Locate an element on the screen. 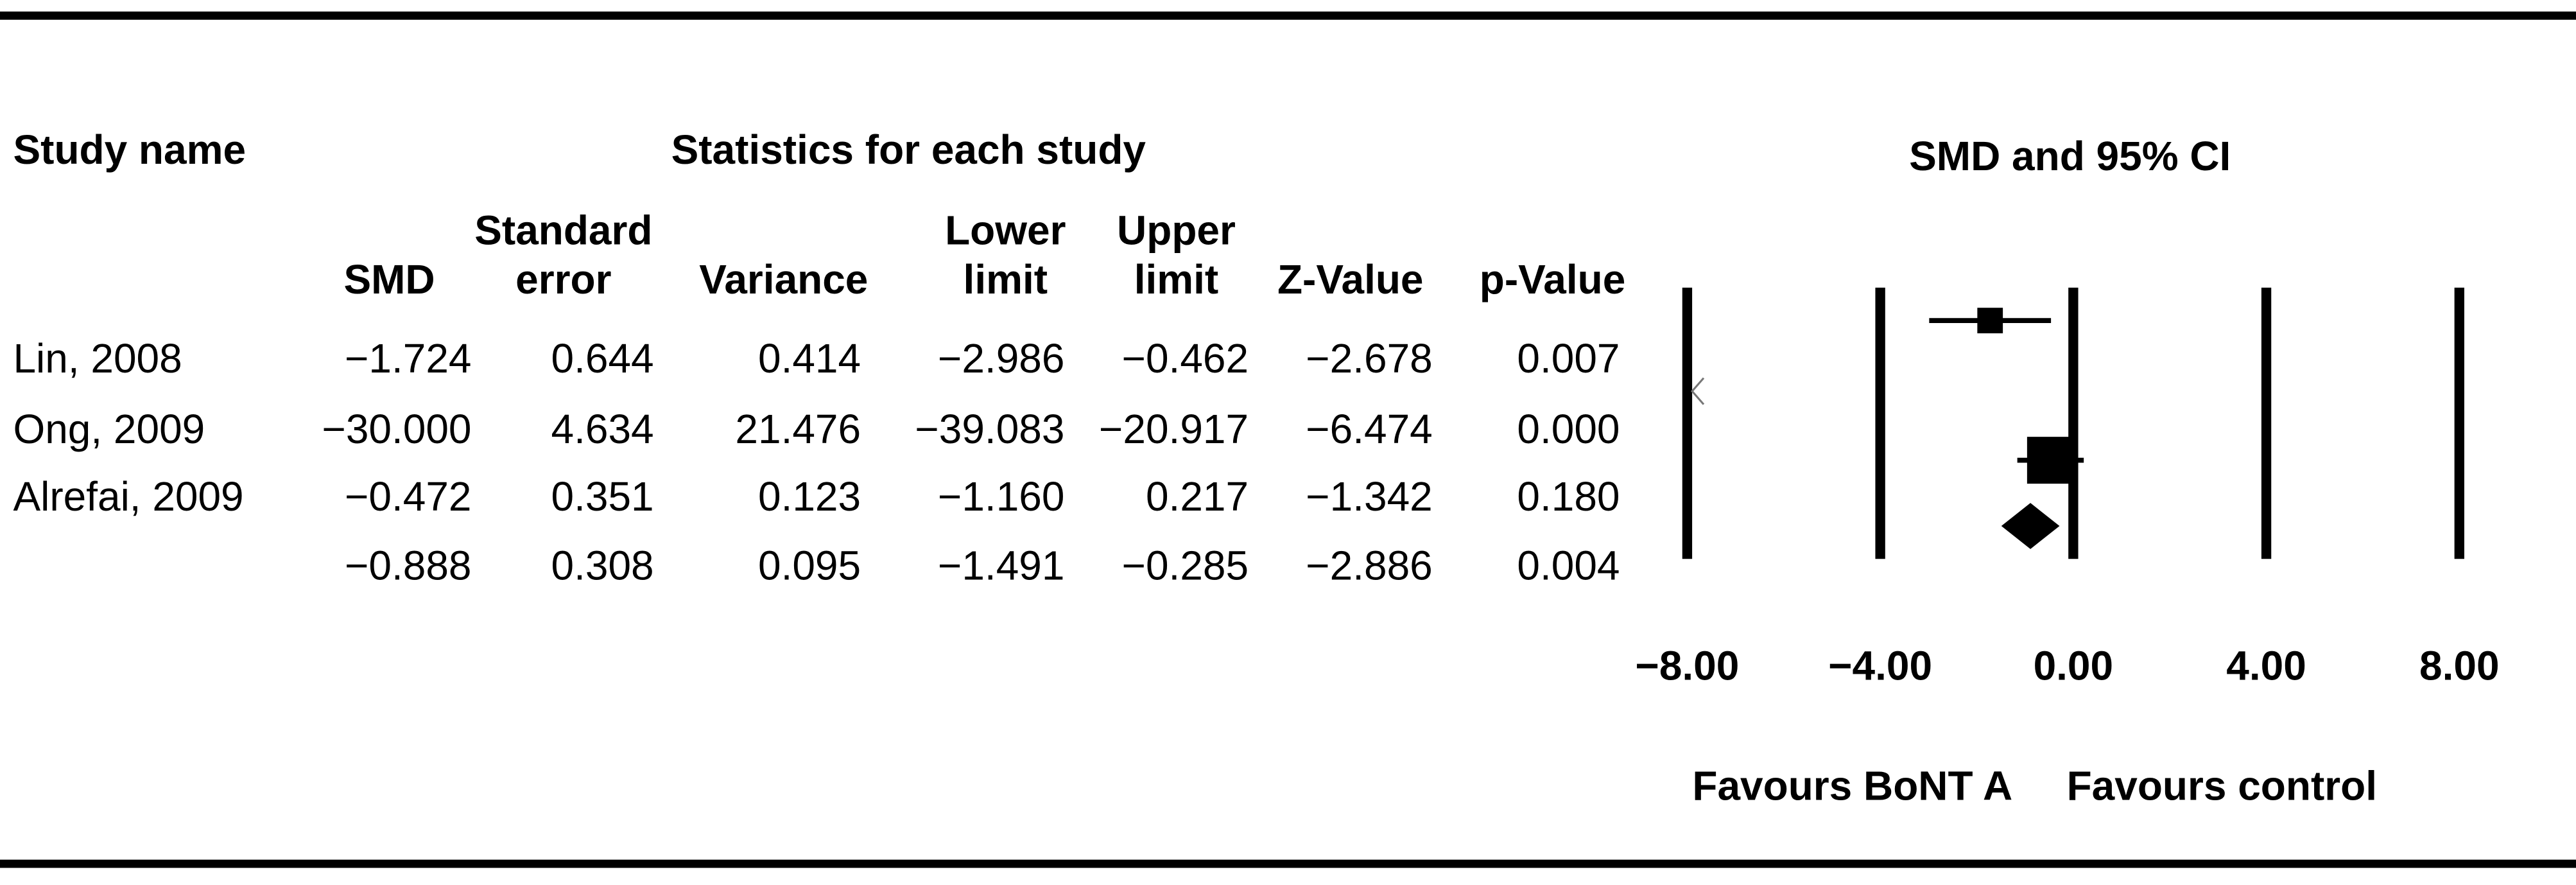  table-cell: −39.083 is located at coordinates (990, 429).